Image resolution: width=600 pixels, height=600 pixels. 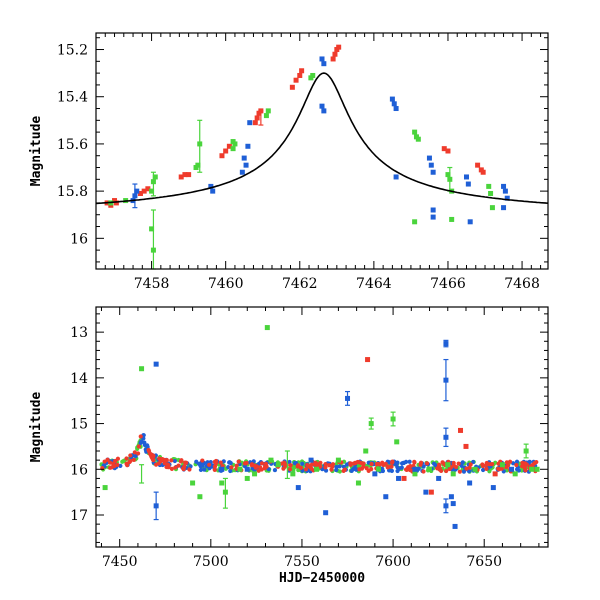 I want to click on x-tick-label: 7500, so click(x=211, y=562).